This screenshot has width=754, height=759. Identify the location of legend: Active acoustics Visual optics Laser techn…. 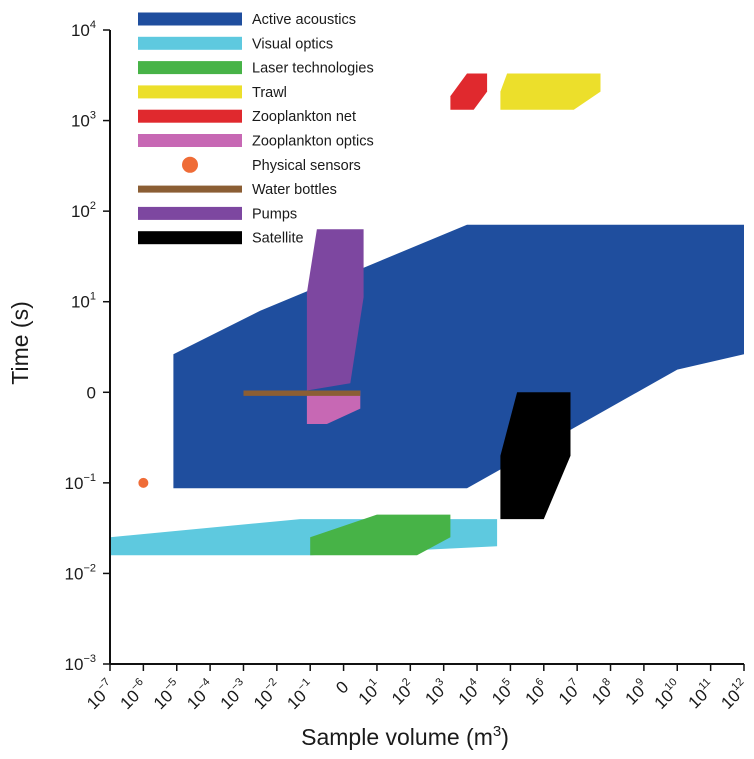
(256, 129).